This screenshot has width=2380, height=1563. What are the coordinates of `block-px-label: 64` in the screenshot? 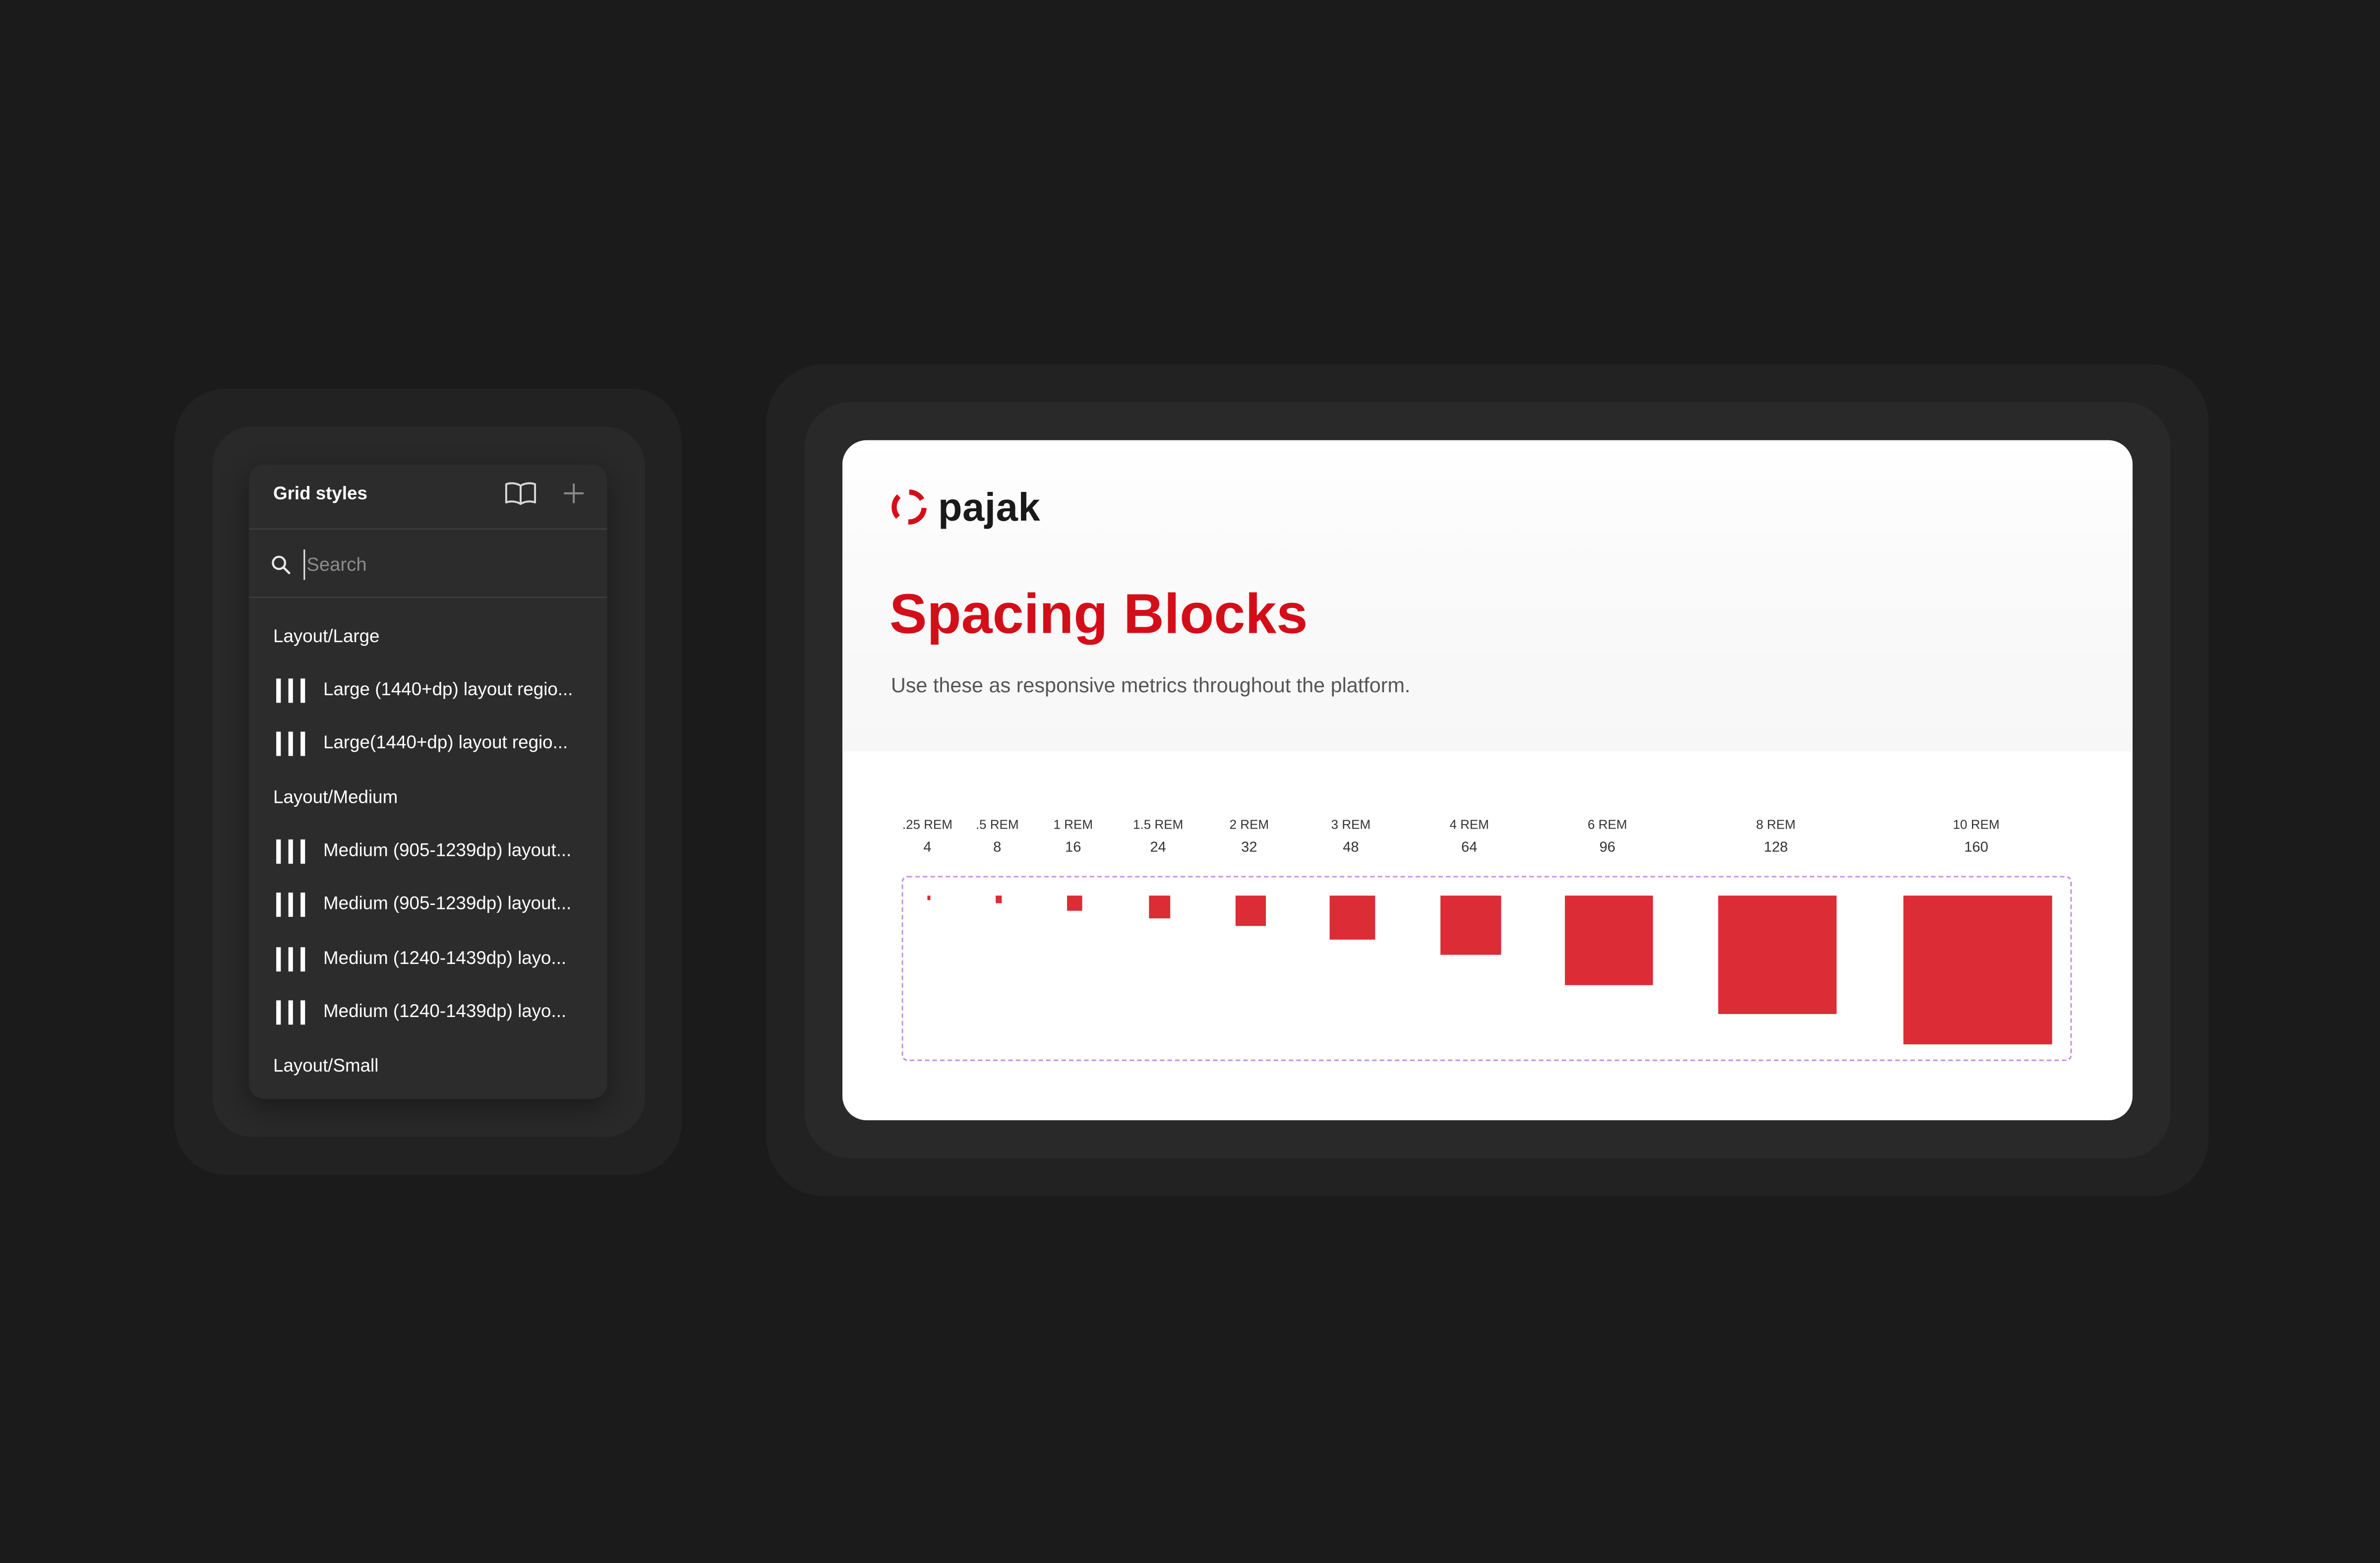 It's located at (1469, 847).